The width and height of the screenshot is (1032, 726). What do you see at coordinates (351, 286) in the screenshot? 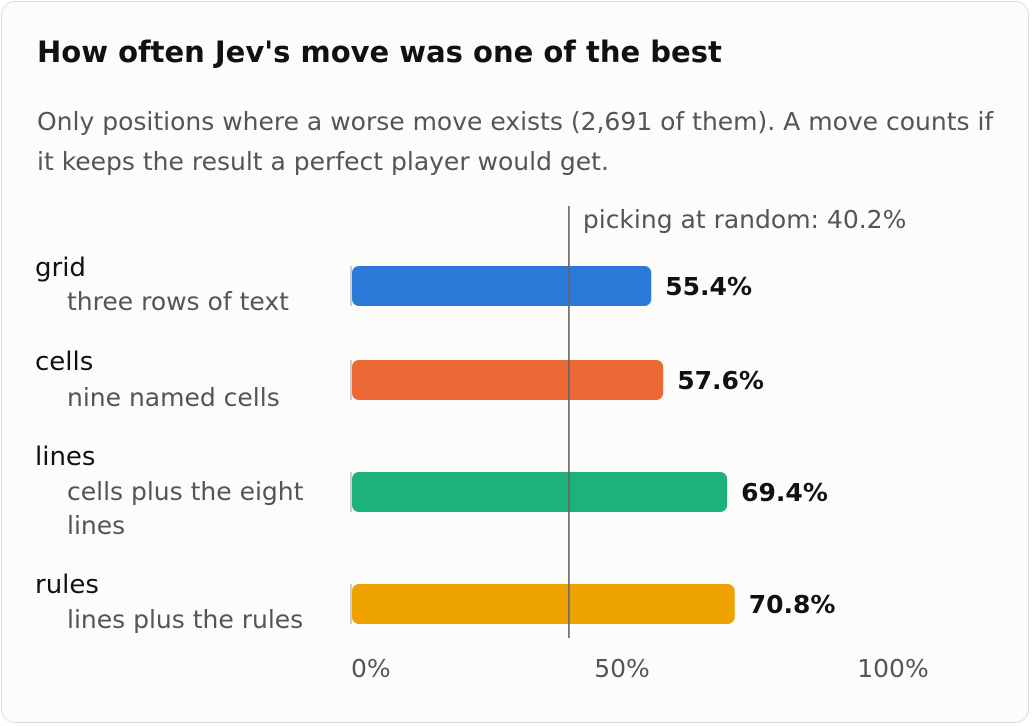
I see `bar-baseline-grid` at bounding box center [351, 286].